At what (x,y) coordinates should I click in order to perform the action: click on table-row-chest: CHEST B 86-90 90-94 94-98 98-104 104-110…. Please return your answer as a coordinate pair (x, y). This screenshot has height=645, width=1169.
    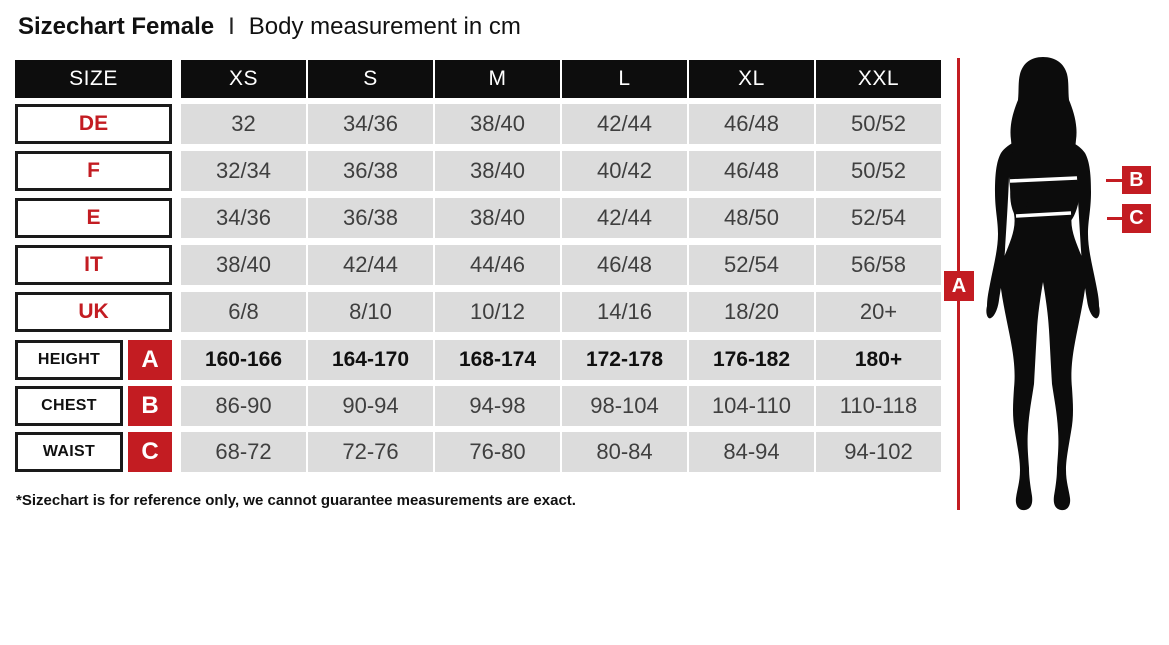
    Looking at the image, I should click on (479, 406).